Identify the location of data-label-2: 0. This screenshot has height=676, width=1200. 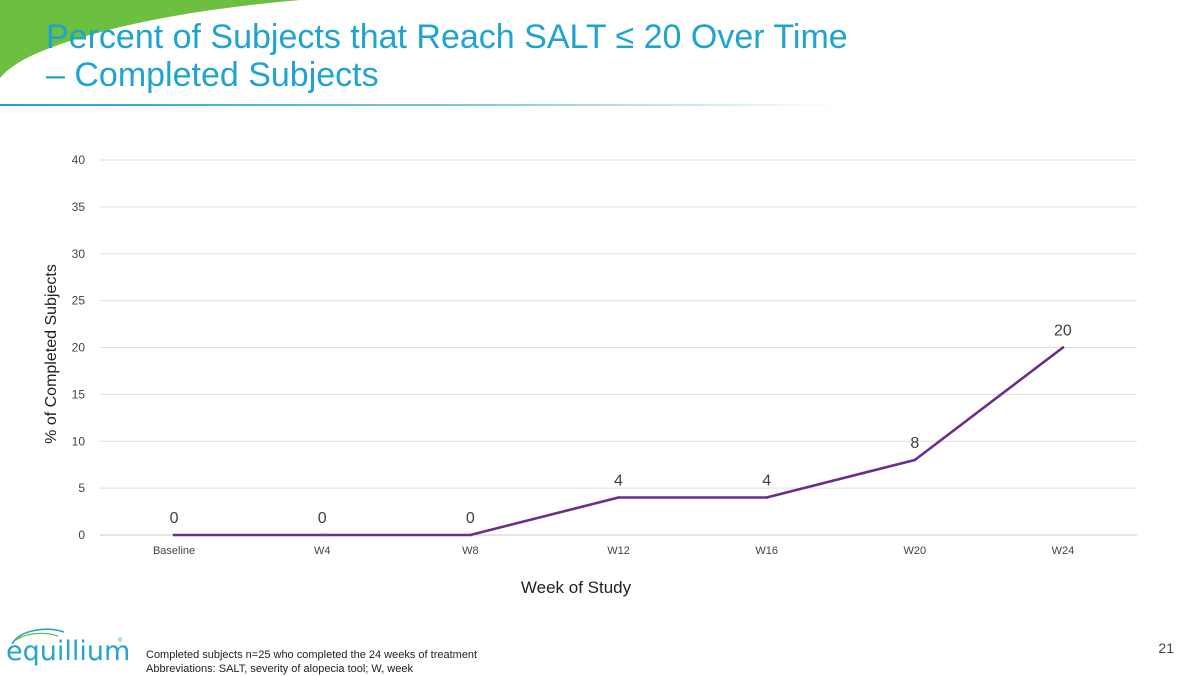
(470, 518).